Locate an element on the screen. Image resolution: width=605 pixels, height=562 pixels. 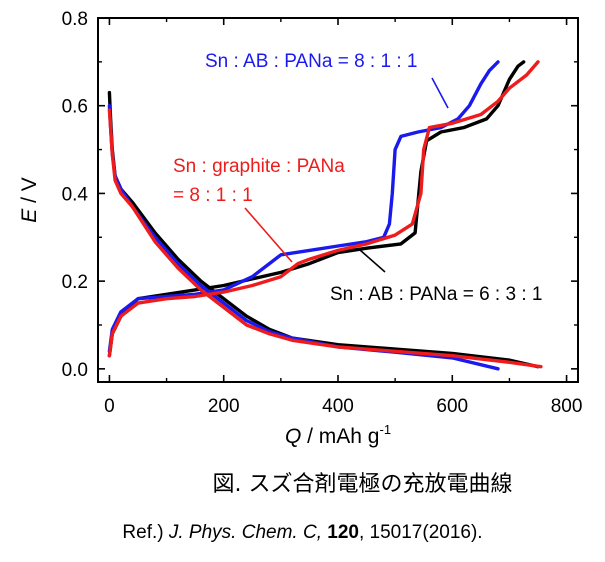
x-axis-unit: / mAh g is located at coordinates (340, 436).